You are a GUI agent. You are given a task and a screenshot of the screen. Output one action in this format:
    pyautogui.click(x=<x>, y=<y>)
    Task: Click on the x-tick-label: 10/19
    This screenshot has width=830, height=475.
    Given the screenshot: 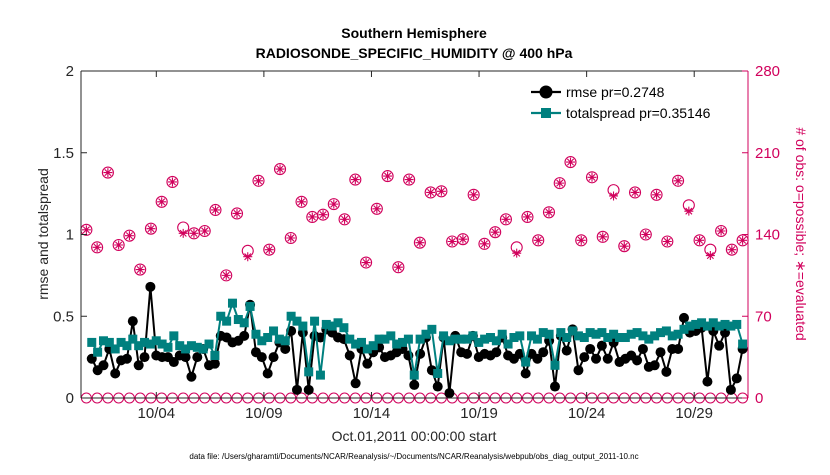 What is the action you would take?
    pyautogui.click(x=479, y=413)
    